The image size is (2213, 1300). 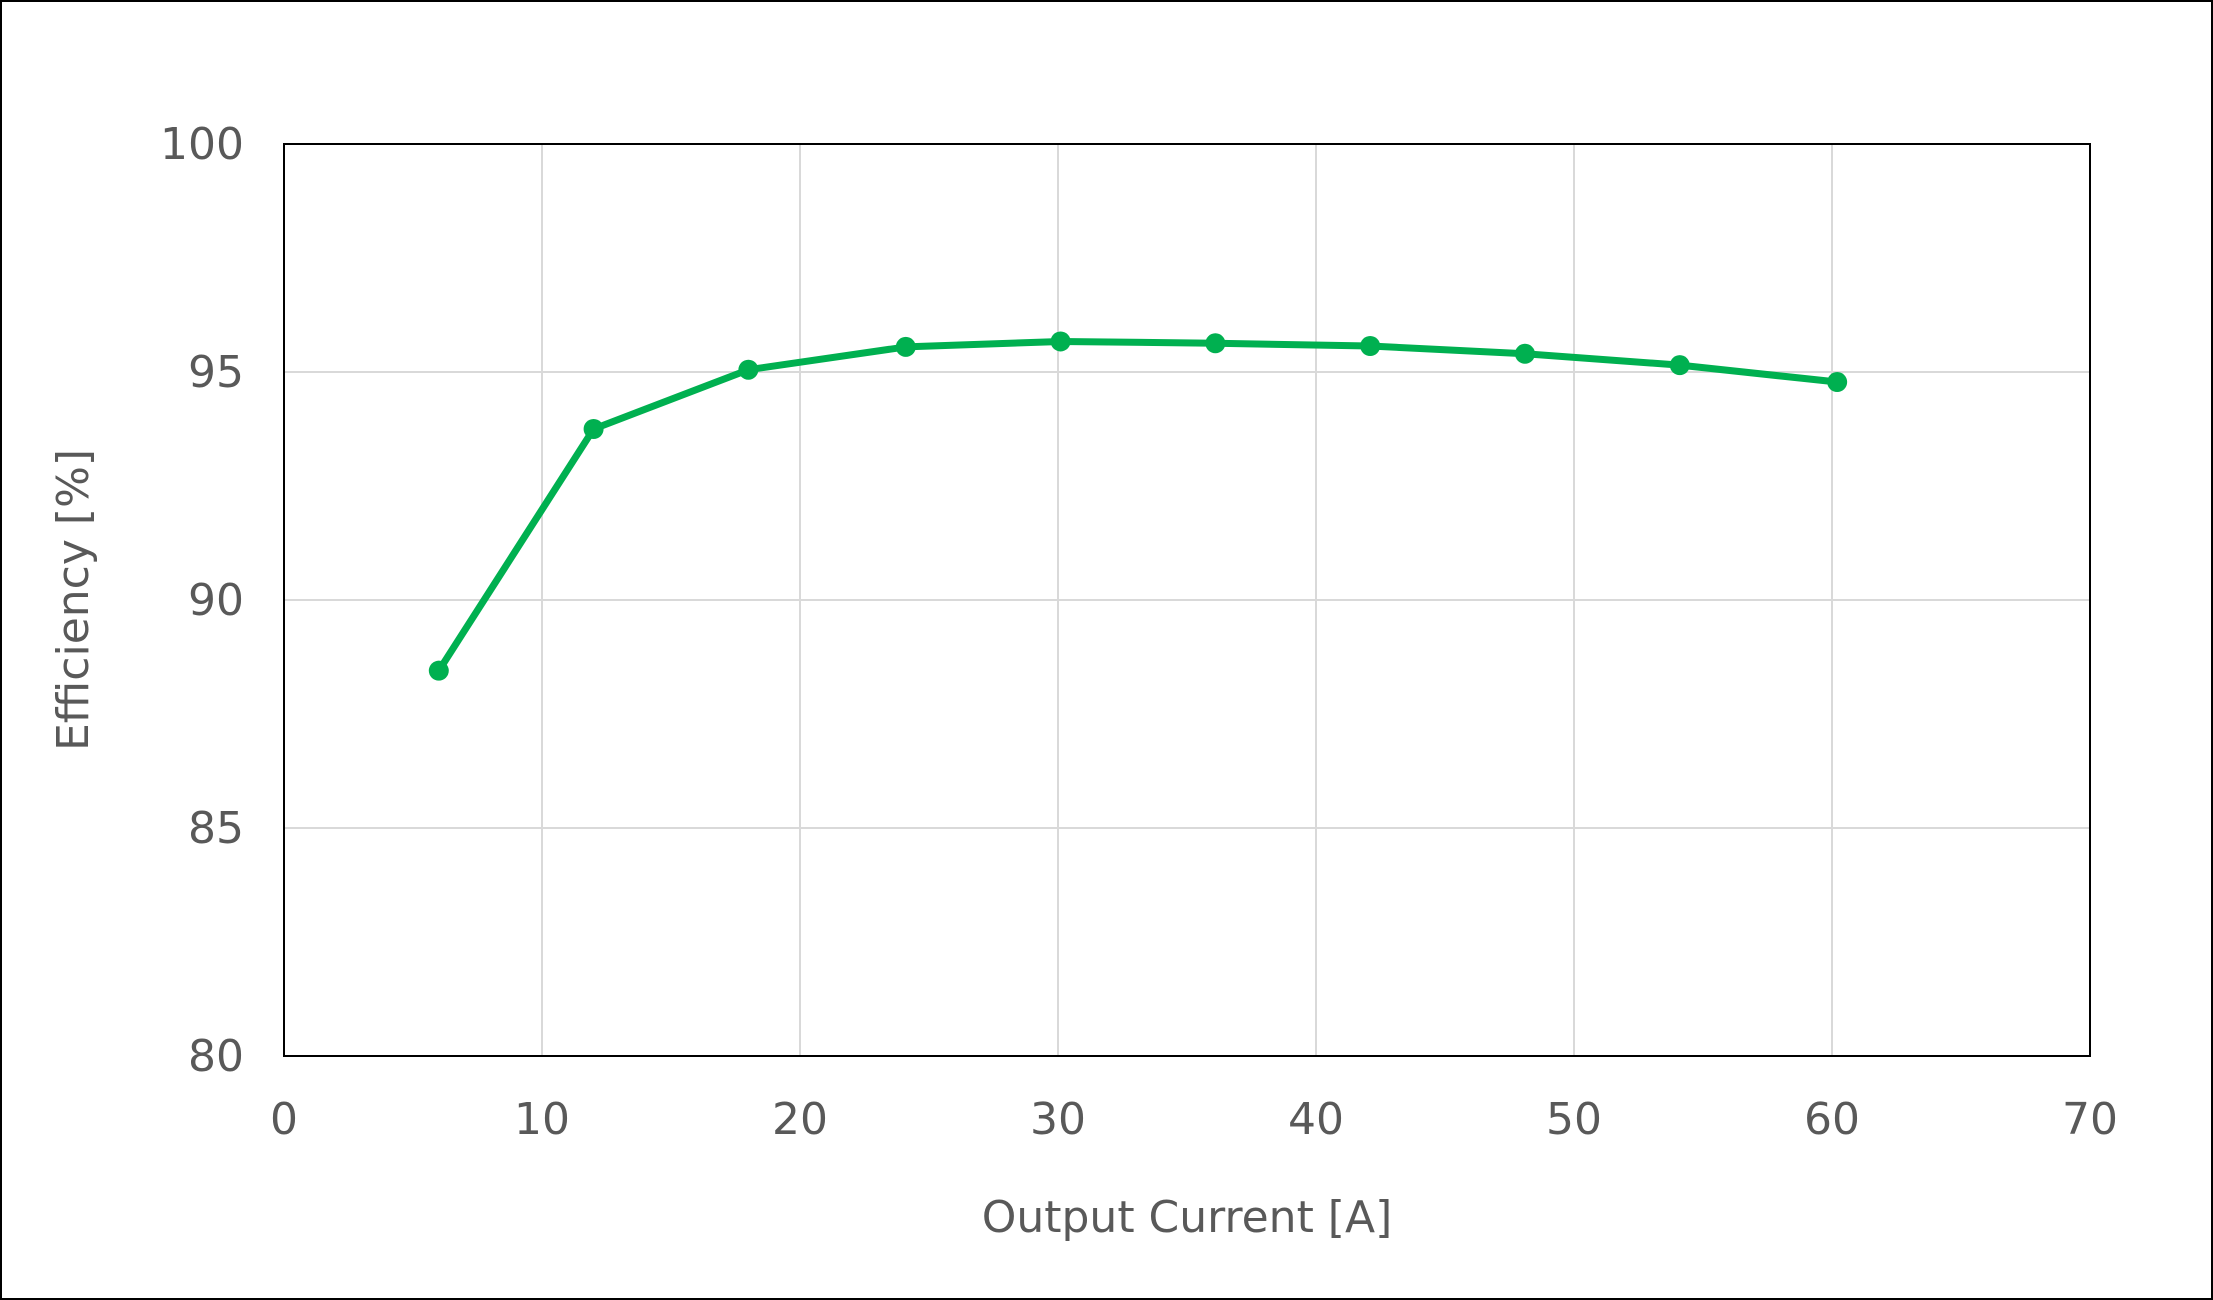 I want to click on x-tick-label: 20, so click(x=800, y=1119).